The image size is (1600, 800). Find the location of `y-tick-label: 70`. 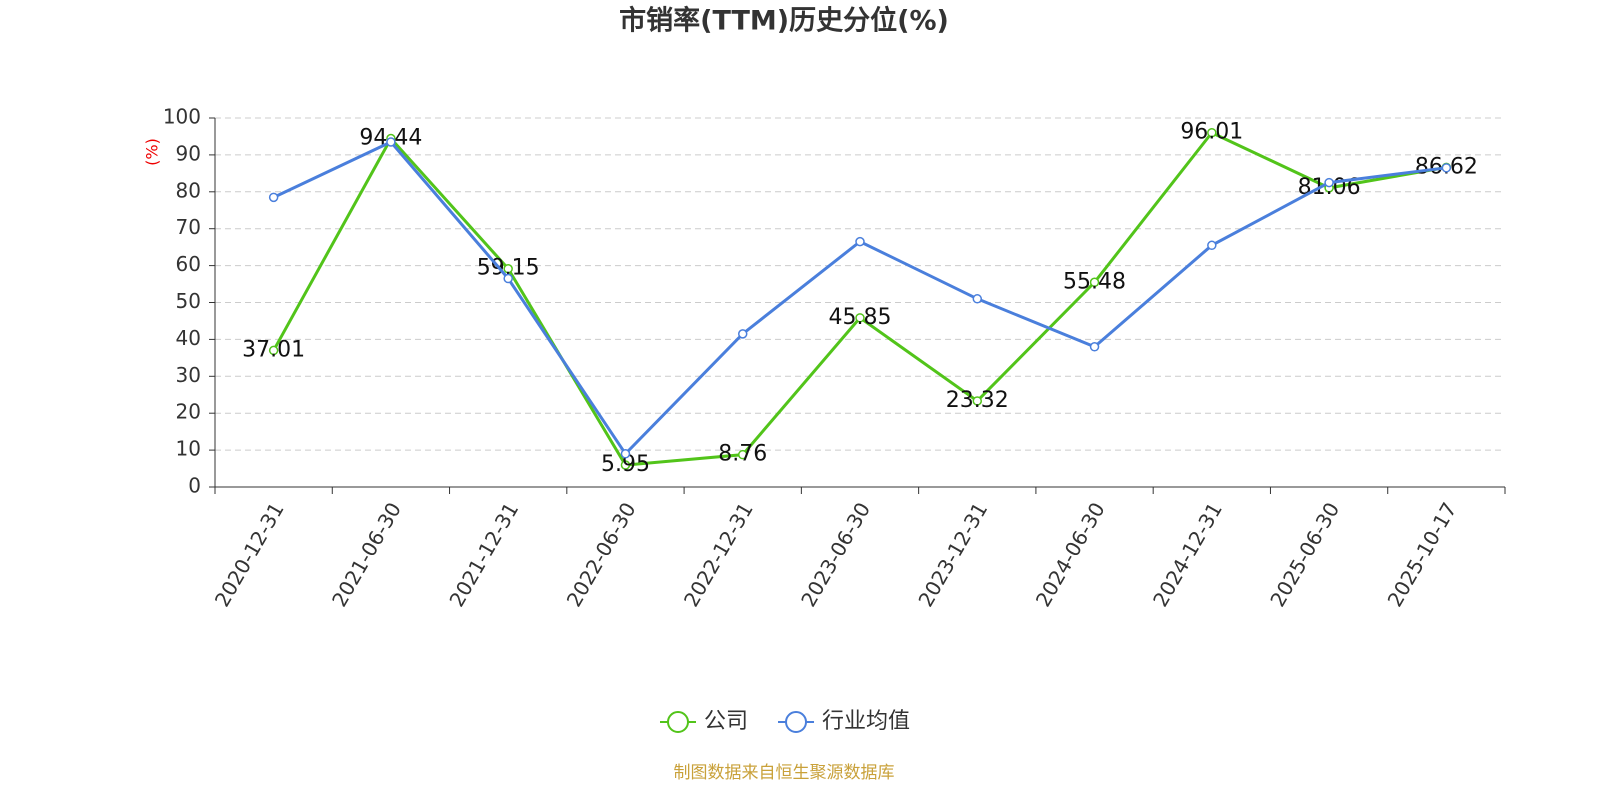

y-tick-label: 70 is located at coordinates (188, 227).